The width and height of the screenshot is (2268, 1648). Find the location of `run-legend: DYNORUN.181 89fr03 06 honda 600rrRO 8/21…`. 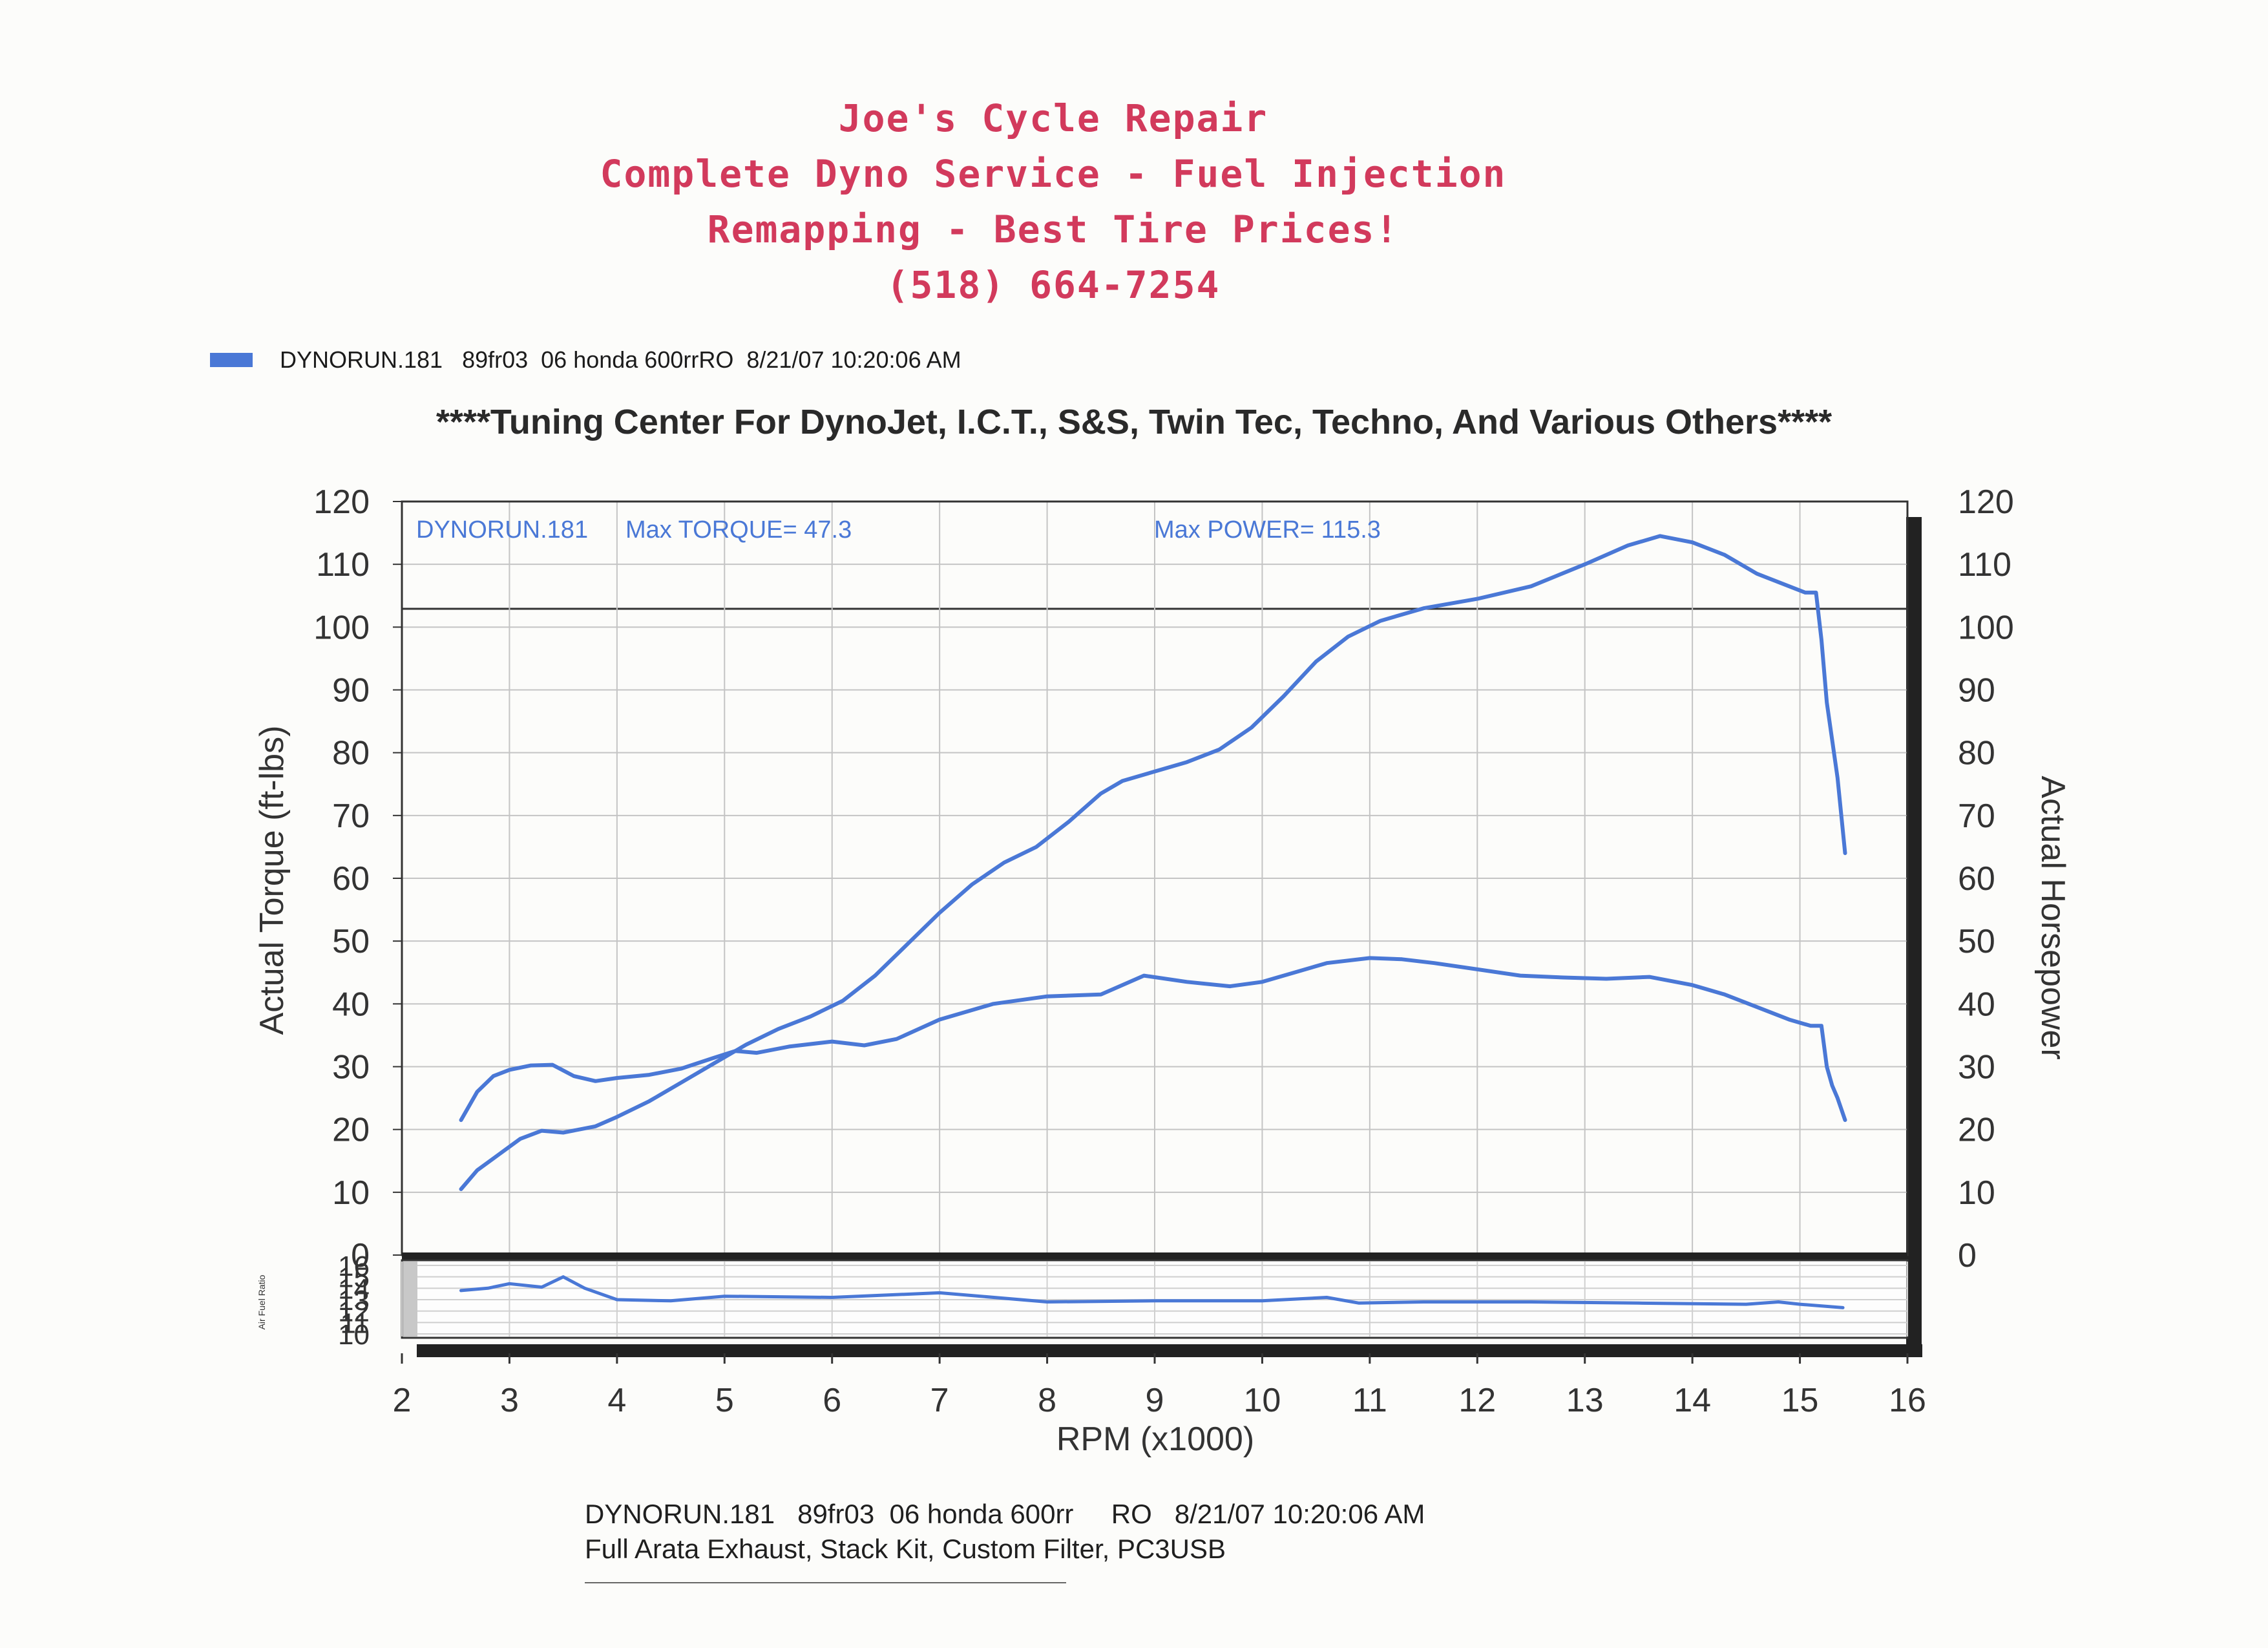

run-legend: DYNORUN.181 89fr03 06 honda 600rrRO 8/21… is located at coordinates (585, 360).